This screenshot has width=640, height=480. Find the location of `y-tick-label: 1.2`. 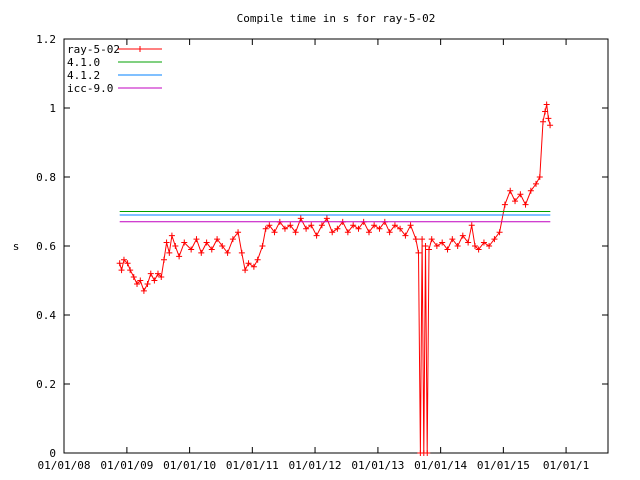

y-tick-label: 1.2 is located at coordinates (46, 39).